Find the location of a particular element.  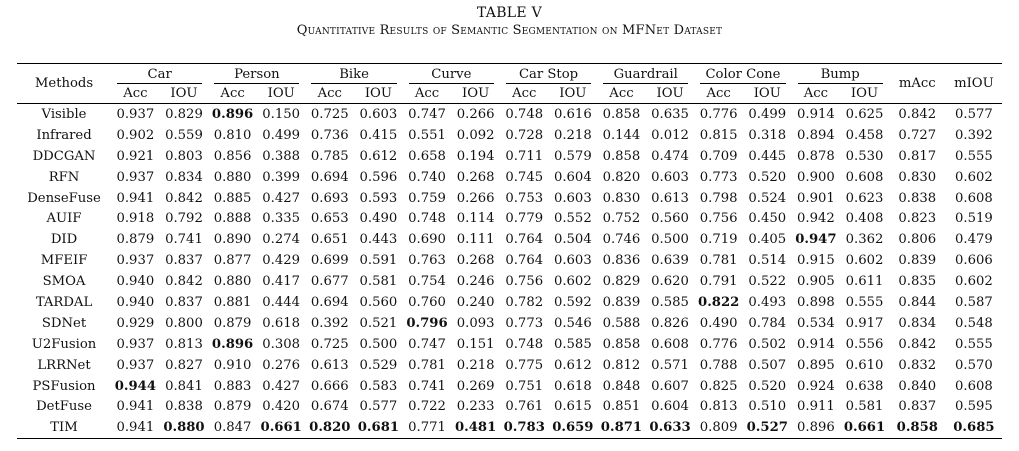

metric-cell: 0.764 is located at coordinates (524, 240).